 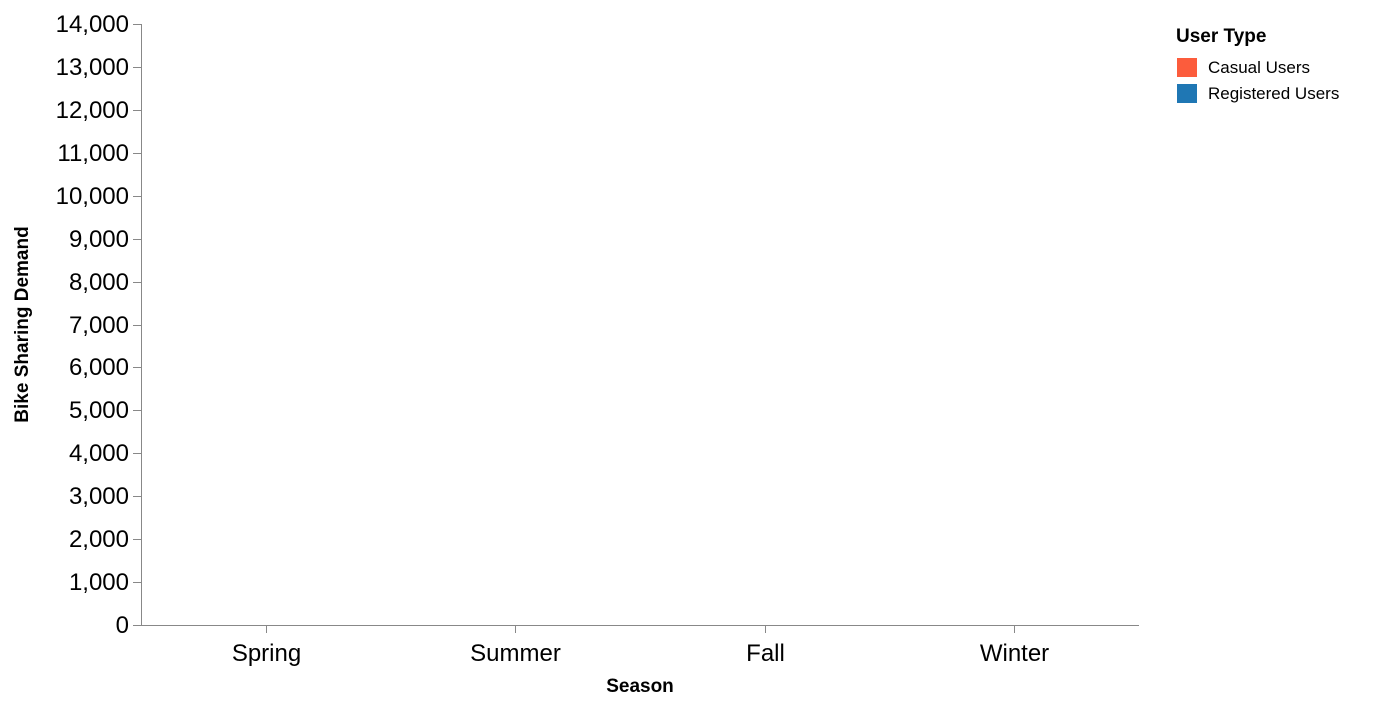 I want to click on y-tick-label: 8,000, so click(x=99, y=282).